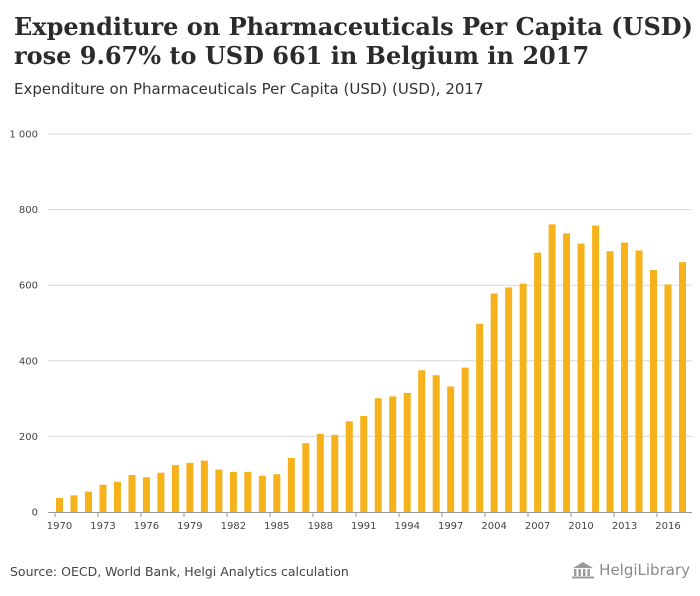 This screenshot has height=596, width=700. I want to click on helgi-library-logo: HelgiLibrary, so click(630, 570).